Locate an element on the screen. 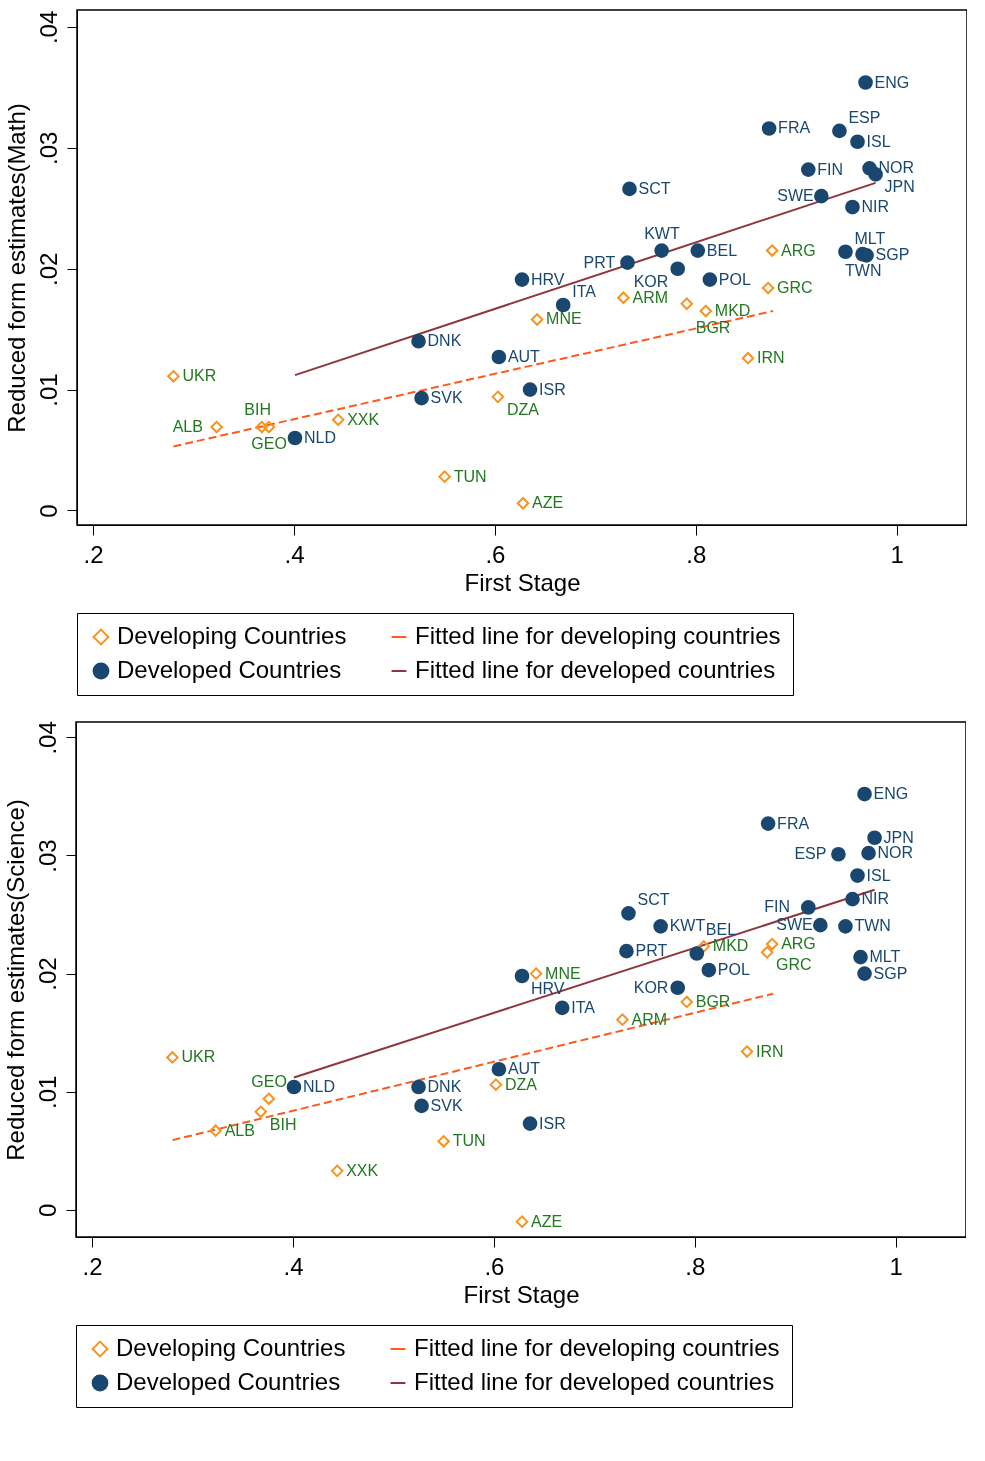 The height and width of the screenshot is (1461, 985). data-label: FRA is located at coordinates (794, 128).